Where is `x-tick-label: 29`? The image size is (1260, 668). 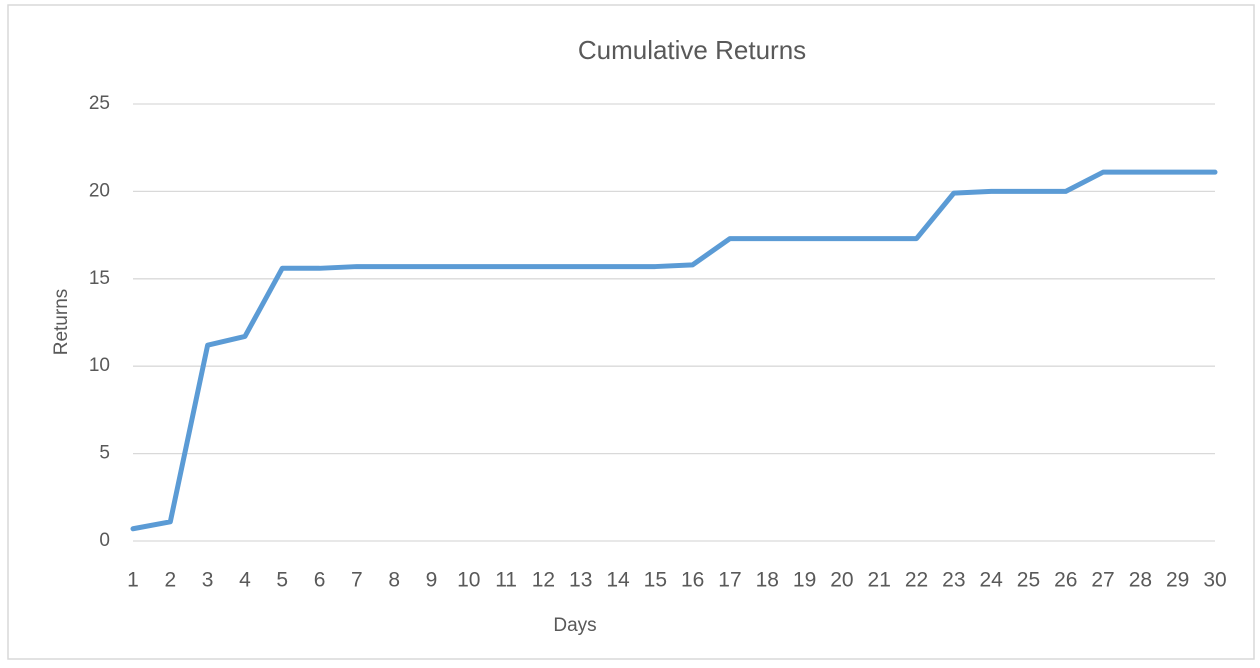 x-tick-label: 29 is located at coordinates (1177, 580).